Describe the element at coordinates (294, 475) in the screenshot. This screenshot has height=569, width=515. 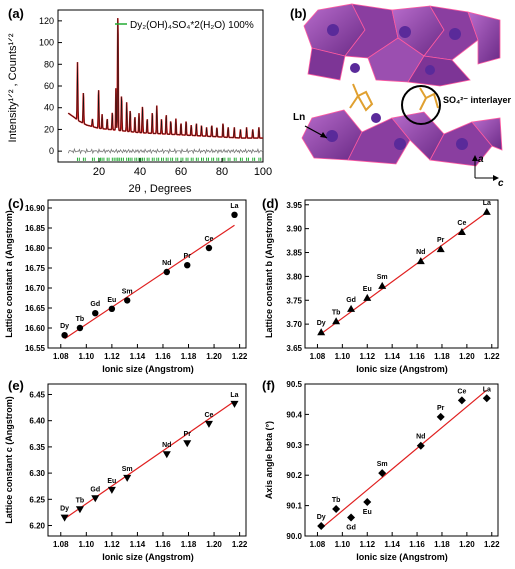
I see `y-tick-label: 90.2` at that location.